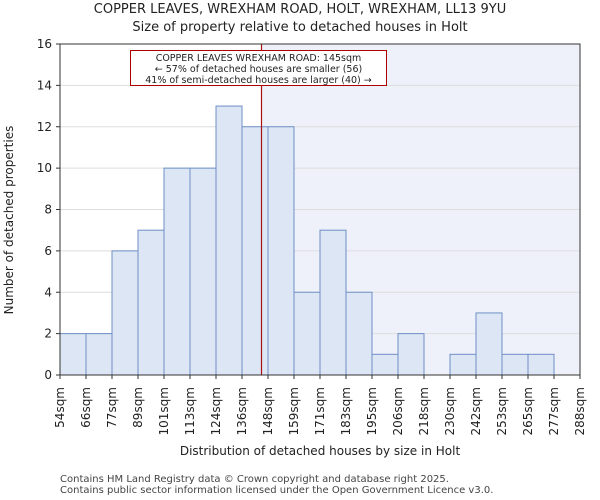 The height and width of the screenshot is (500, 600). What do you see at coordinates (554, 411) in the screenshot?
I see `x-tick-label: 277sqm` at bounding box center [554, 411].